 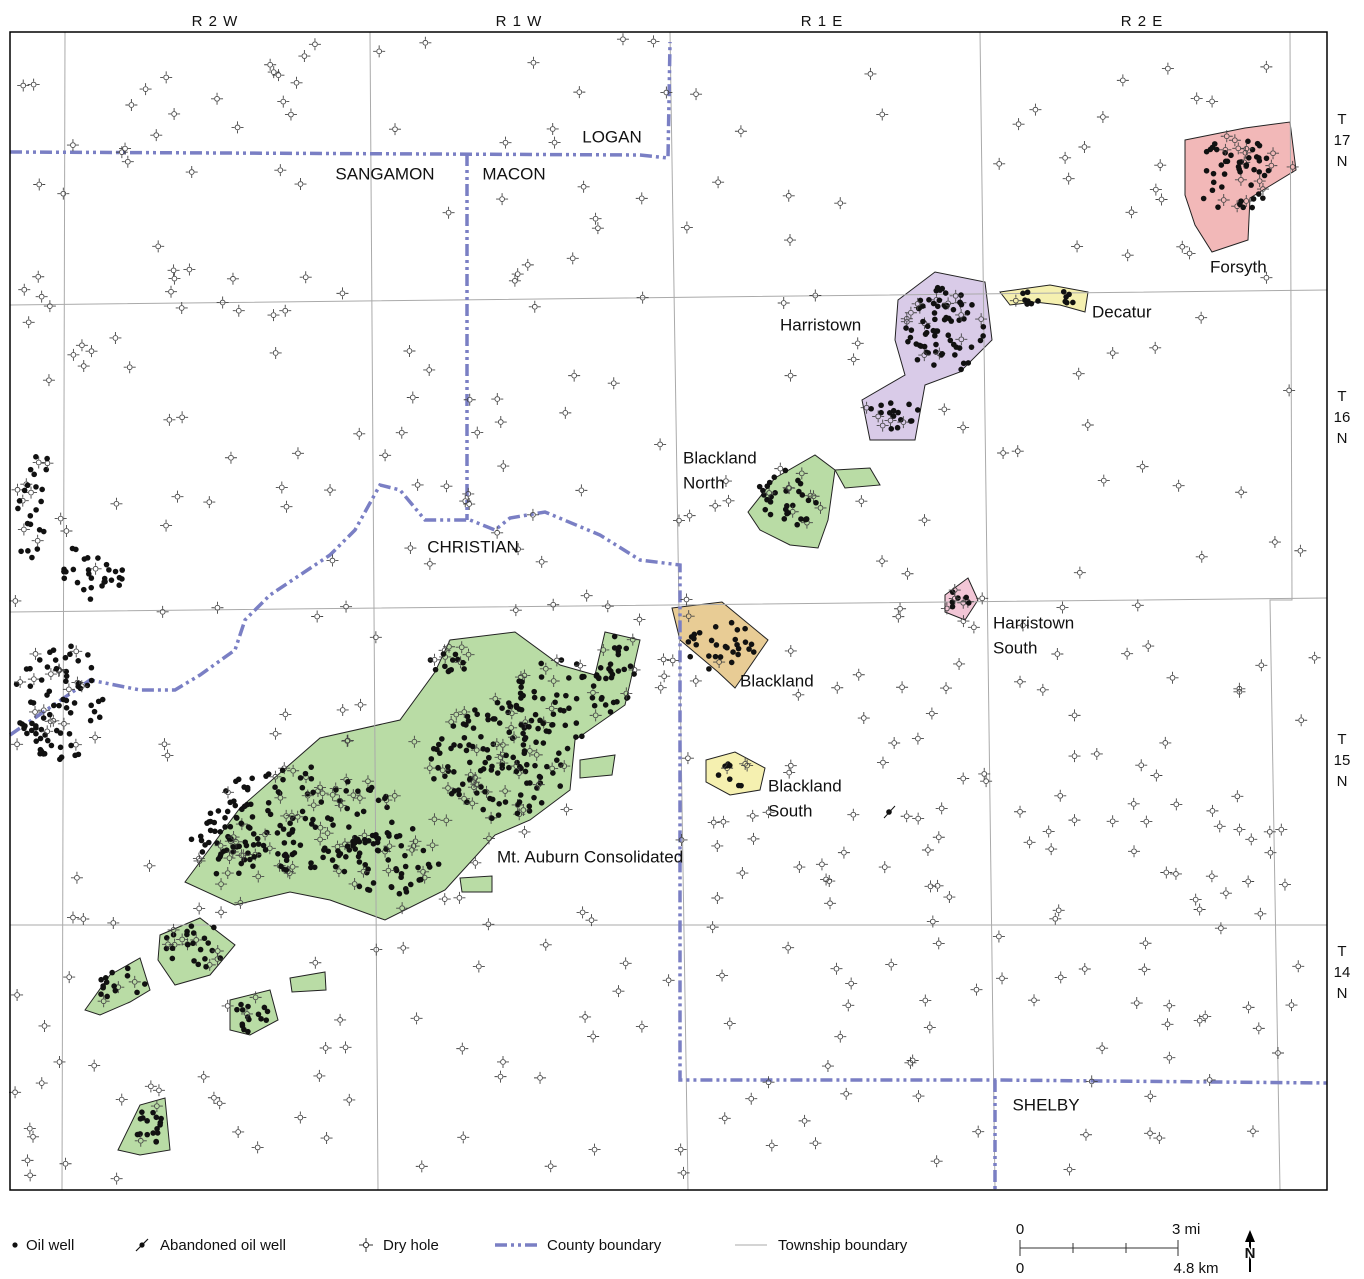 I want to click on county-label: SANGAMON, so click(x=384, y=173).